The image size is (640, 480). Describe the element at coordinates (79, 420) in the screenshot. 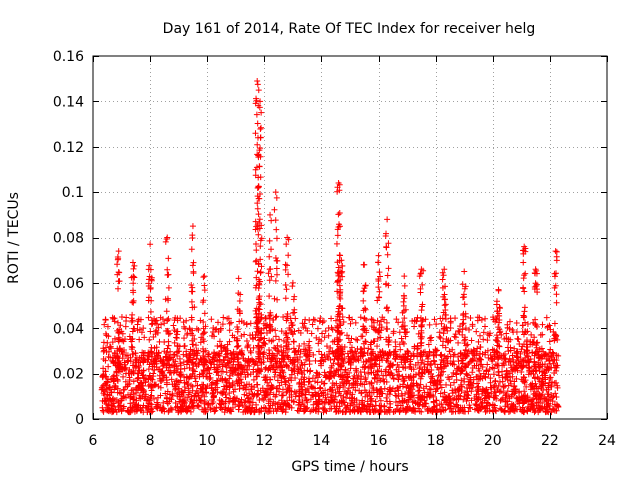

I see `y-tick-label: 0` at that location.